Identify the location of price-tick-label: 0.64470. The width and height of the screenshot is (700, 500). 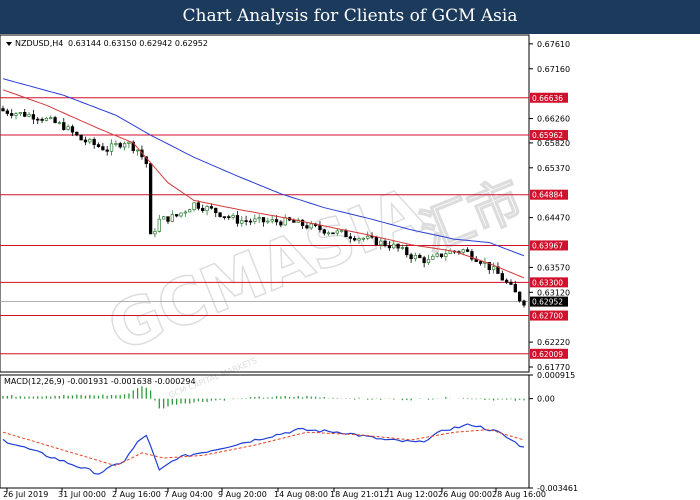
(553, 218).